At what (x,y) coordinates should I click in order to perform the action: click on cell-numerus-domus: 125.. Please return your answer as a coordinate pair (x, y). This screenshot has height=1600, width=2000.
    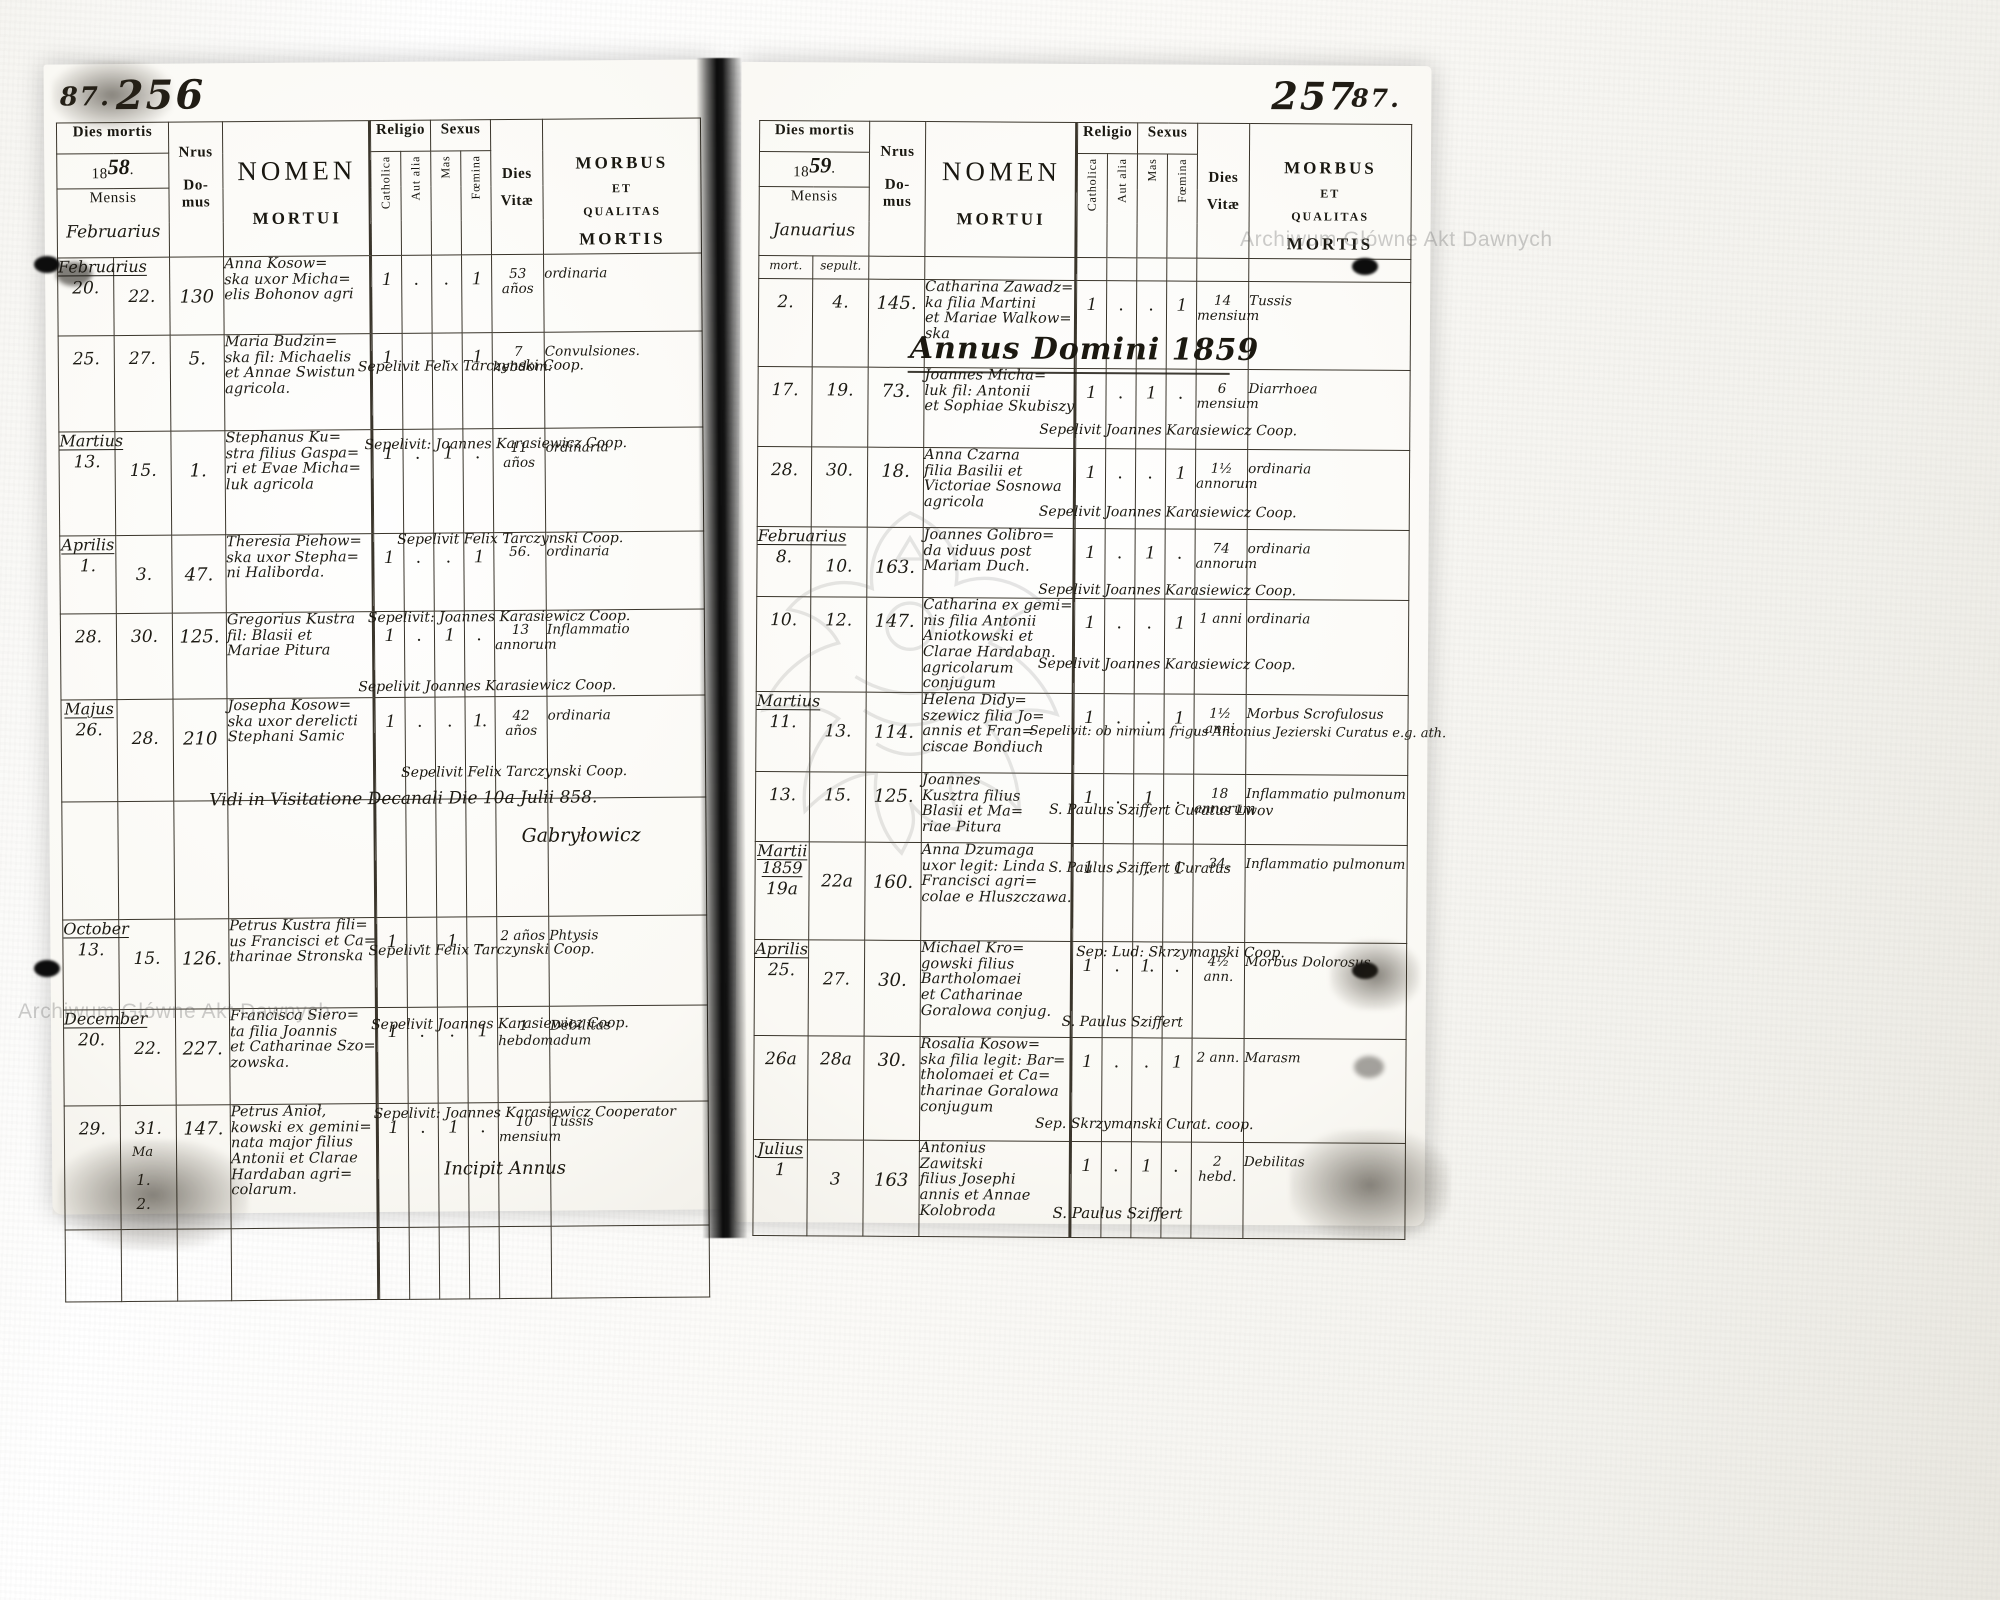
    Looking at the image, I should click on (893, 807).